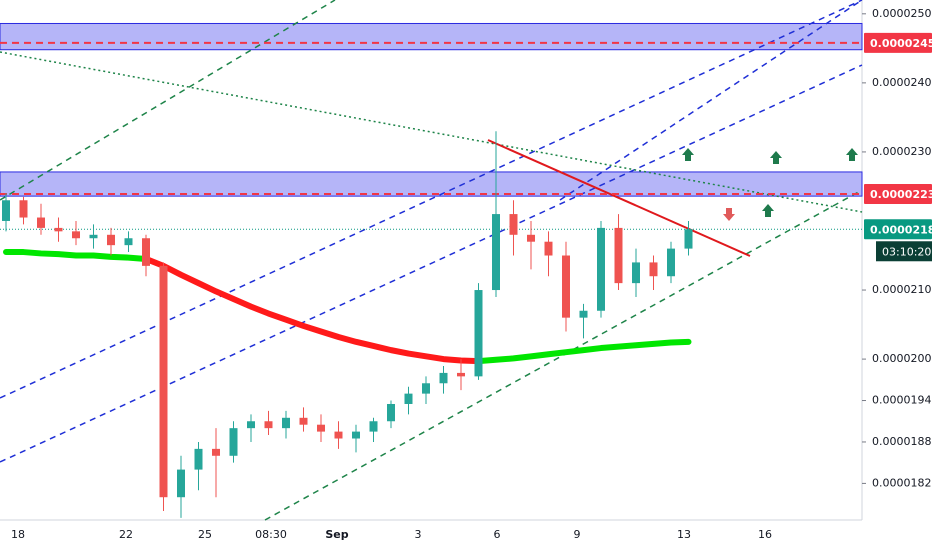  What do you see at coordinates (902, 441) in the screenshot?
I see `y-tick-label: 0.00001880` at bounding box center [902, 441].